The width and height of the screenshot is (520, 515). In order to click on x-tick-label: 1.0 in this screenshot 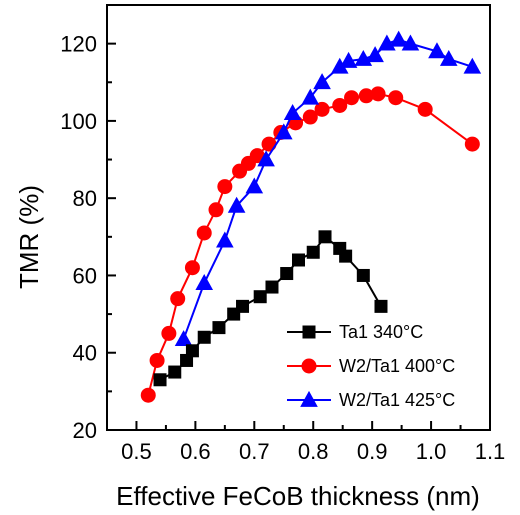, I will do `click(431, 451)`.